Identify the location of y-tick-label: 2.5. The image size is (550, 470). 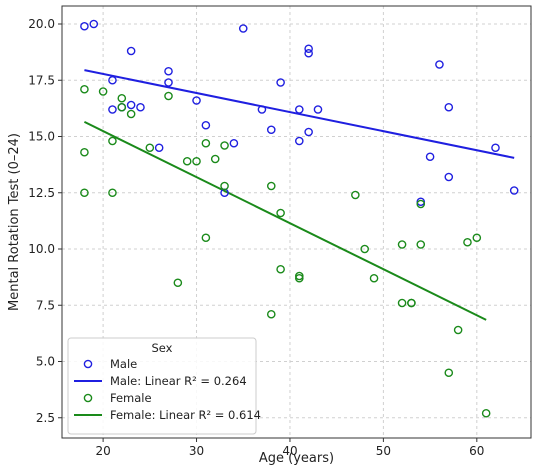
(45, 418).